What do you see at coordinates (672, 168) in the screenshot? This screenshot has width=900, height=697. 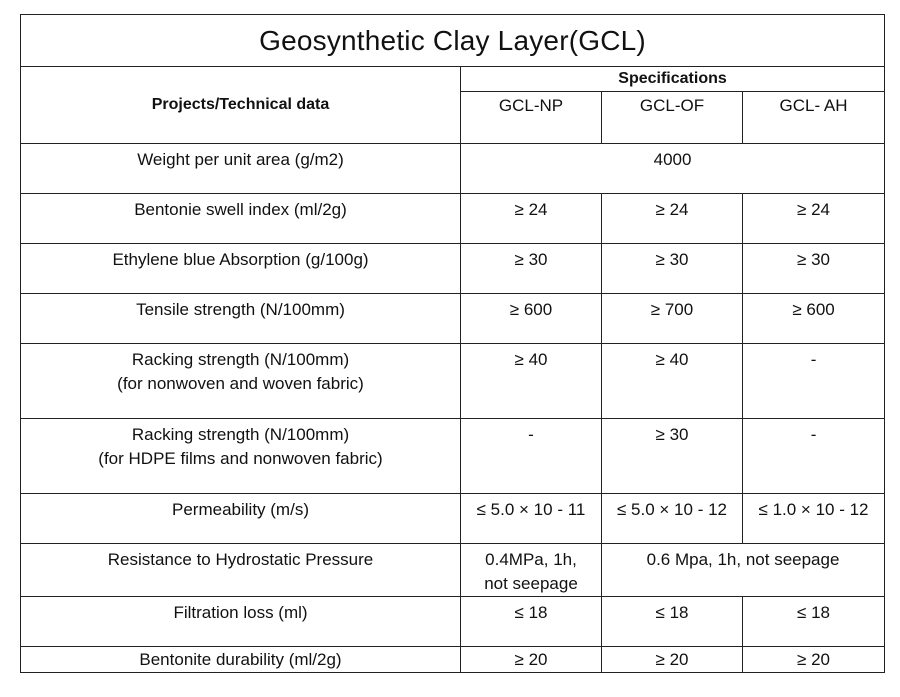 I see `weight-value: 4000` at bounding box center [672, 168].